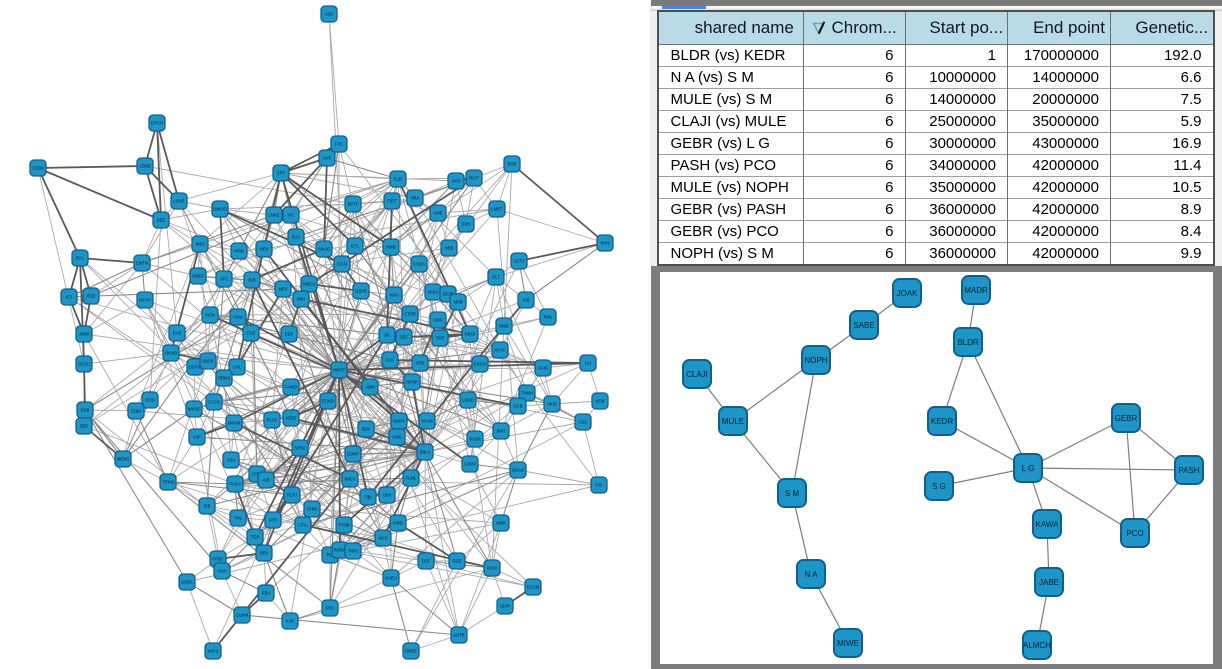  I want to click on svg-text: JOAK, so click(908, 293).